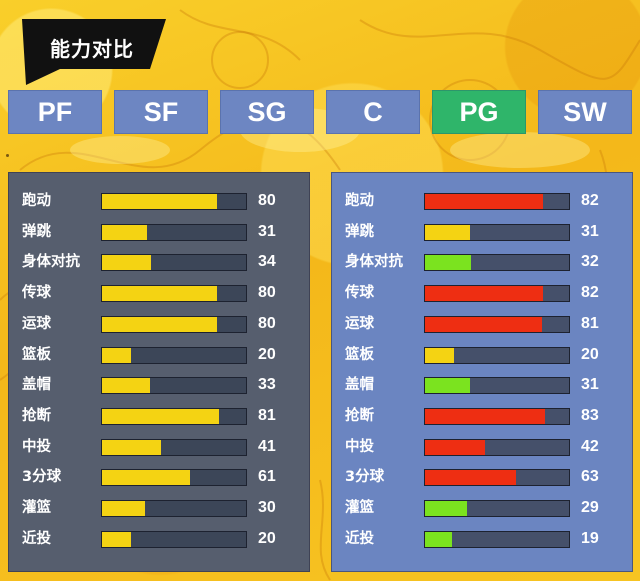 This screenshot has height=581, width=640. I want to click on stat-label: 中投, so click(359, 446).